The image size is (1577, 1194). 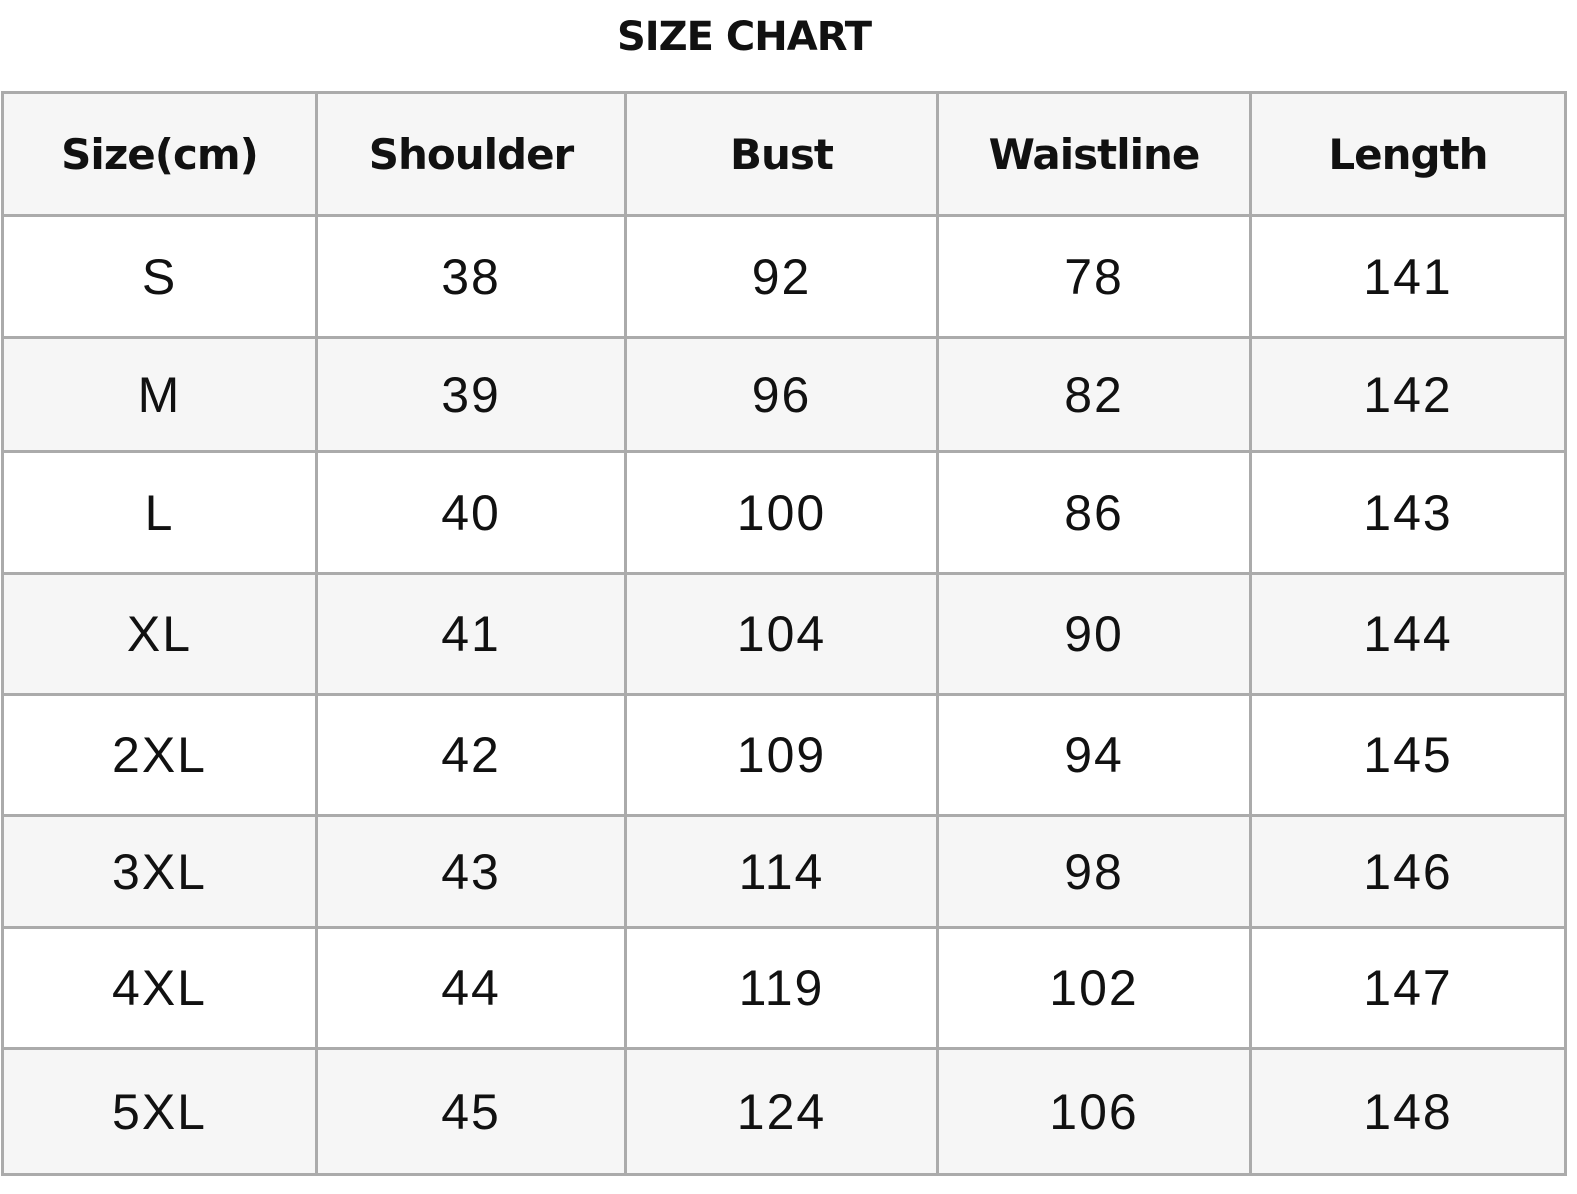 I want to click on table-row: 4XL 44 119 102 147, so click(x=784, y=988).